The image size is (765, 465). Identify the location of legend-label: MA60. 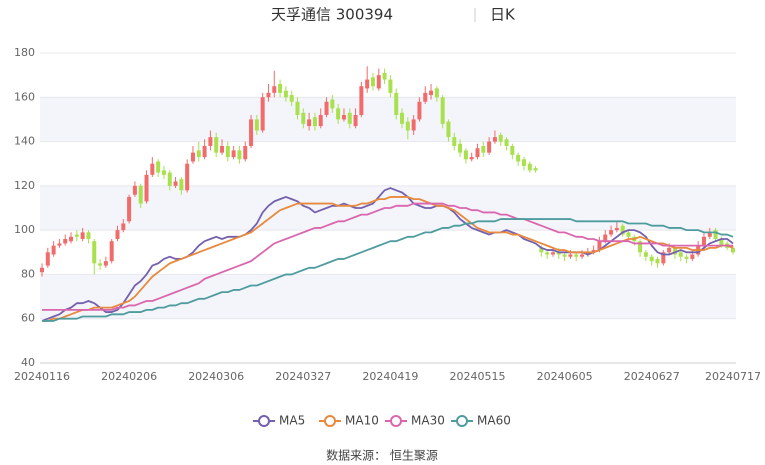
(494, 421).